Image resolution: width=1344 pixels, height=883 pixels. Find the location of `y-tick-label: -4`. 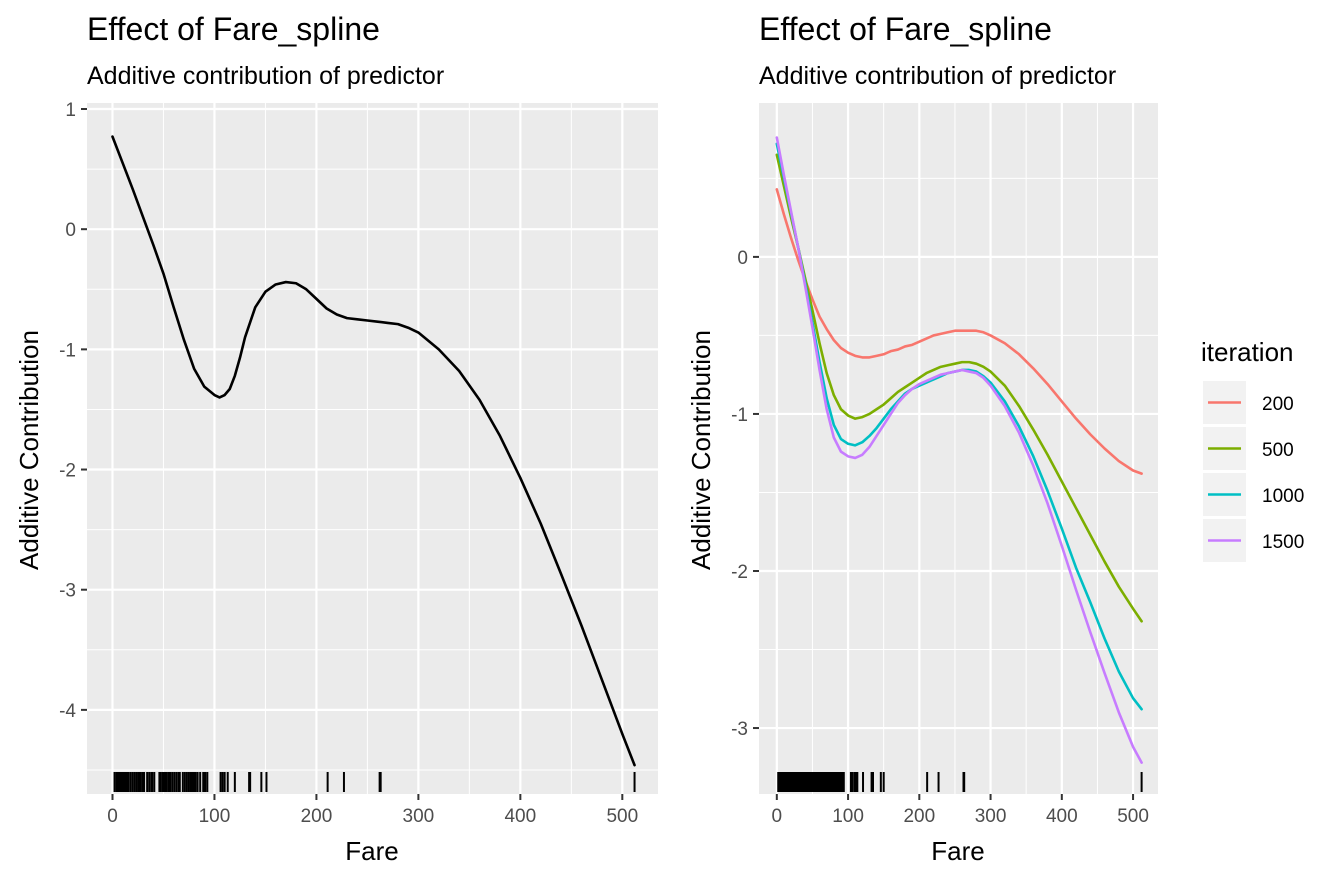

y-tick-label: -4 is located at coordinates (67, 711).